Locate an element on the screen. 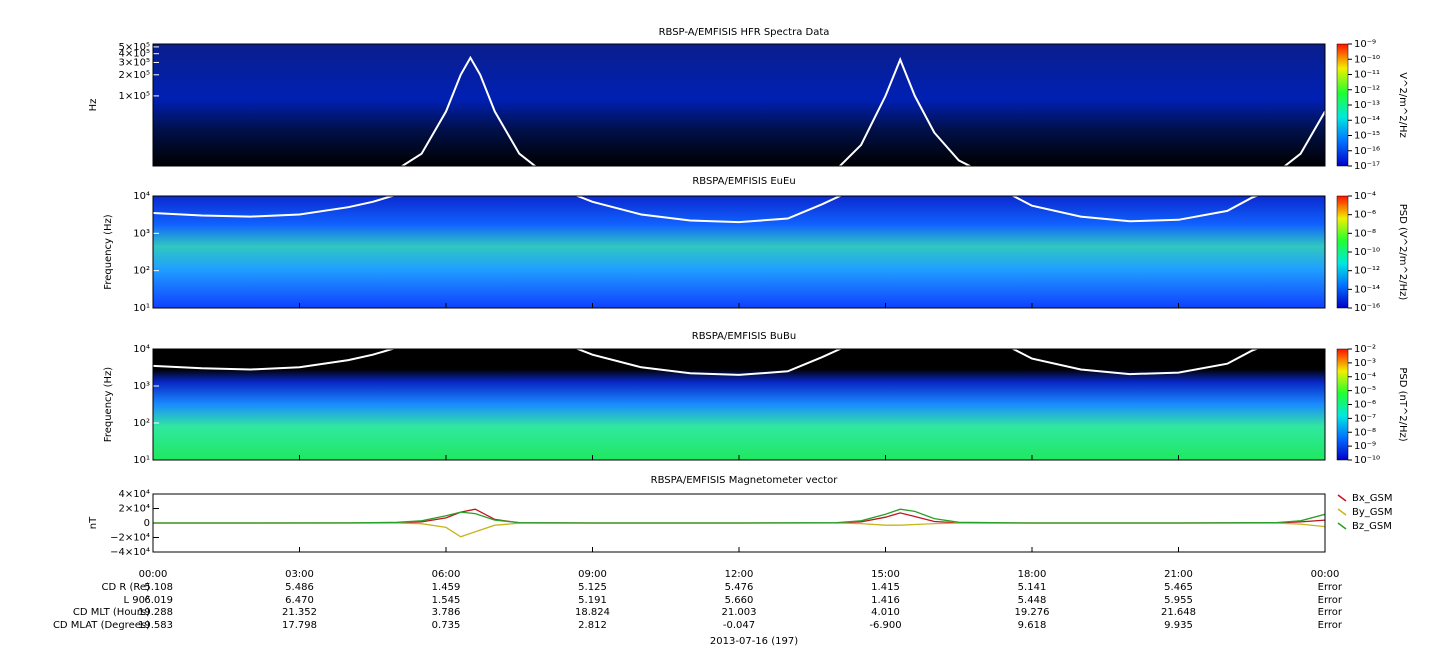 This screenshot has width=1447, height=658. ephemeris-label: CD MLT (Hours) is located at coordinates (111, 612).